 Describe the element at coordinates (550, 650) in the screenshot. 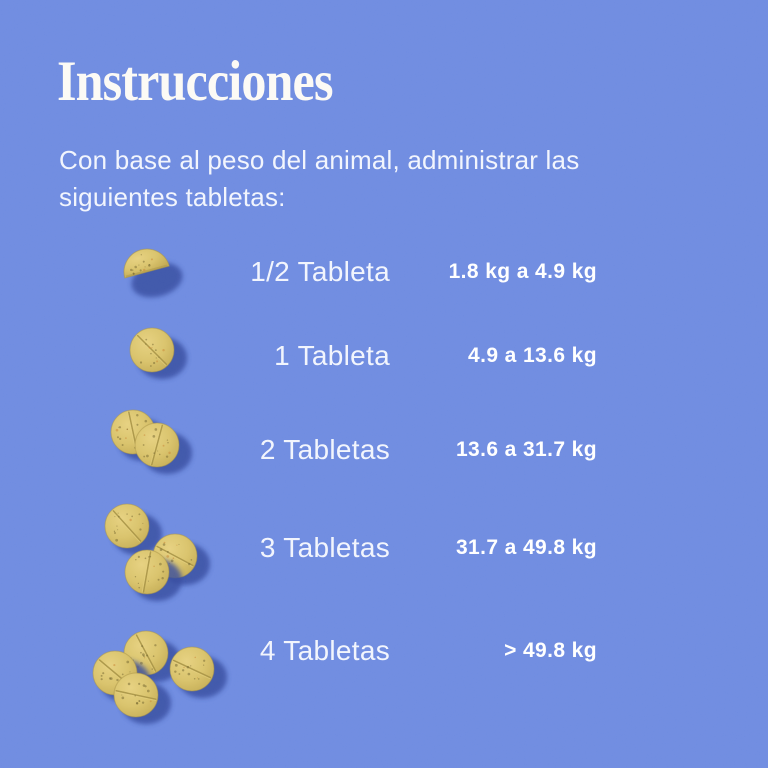

I see `weight-range: > 49.8 kg` at that location.